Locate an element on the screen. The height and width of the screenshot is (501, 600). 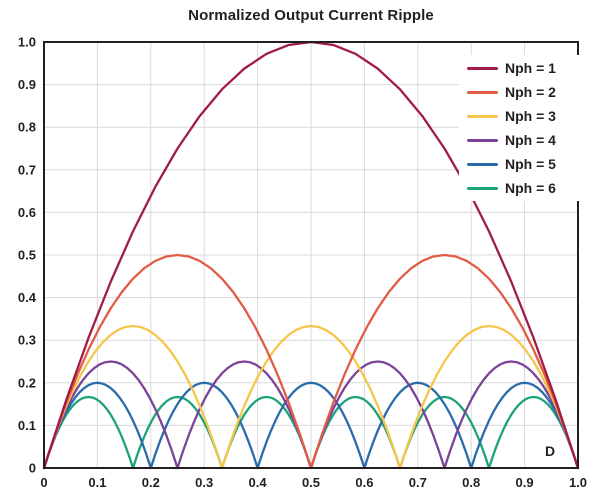
y-tick-label: 0.7 is located at coordinates (27, 169).